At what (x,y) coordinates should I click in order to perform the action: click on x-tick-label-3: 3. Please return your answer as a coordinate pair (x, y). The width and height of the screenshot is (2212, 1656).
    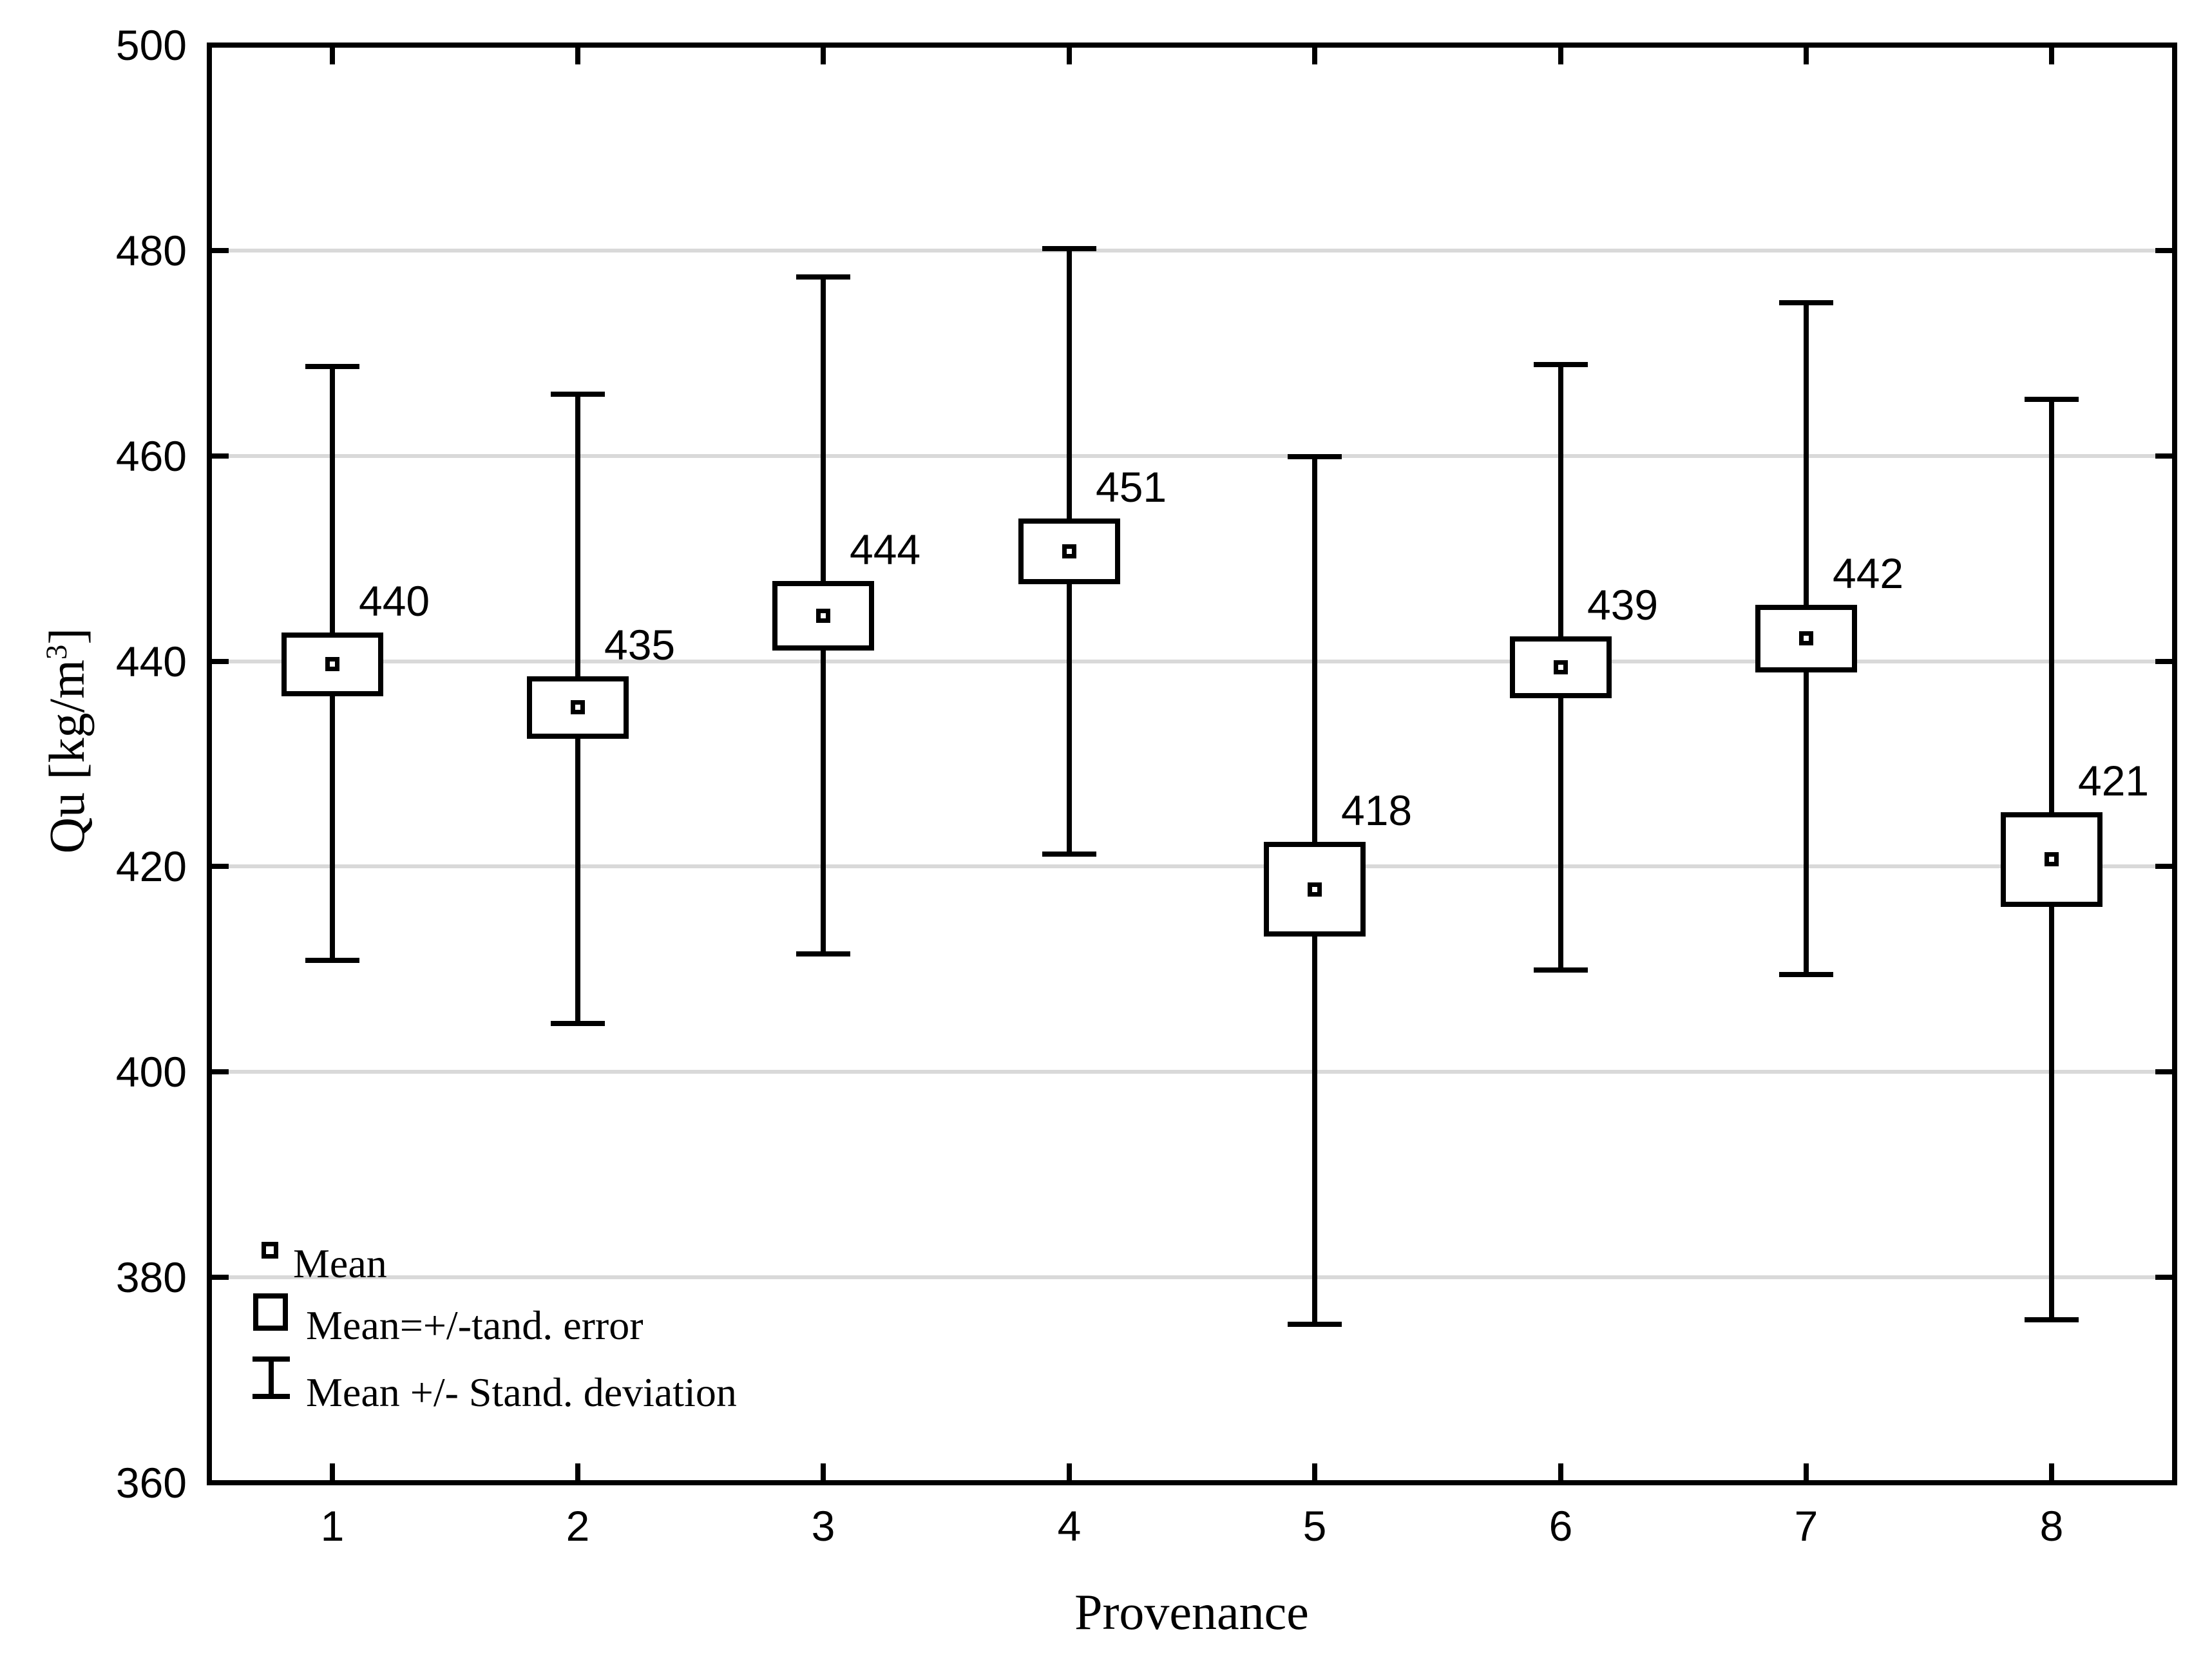
    Looking at the image, I should click on (823, 1526).